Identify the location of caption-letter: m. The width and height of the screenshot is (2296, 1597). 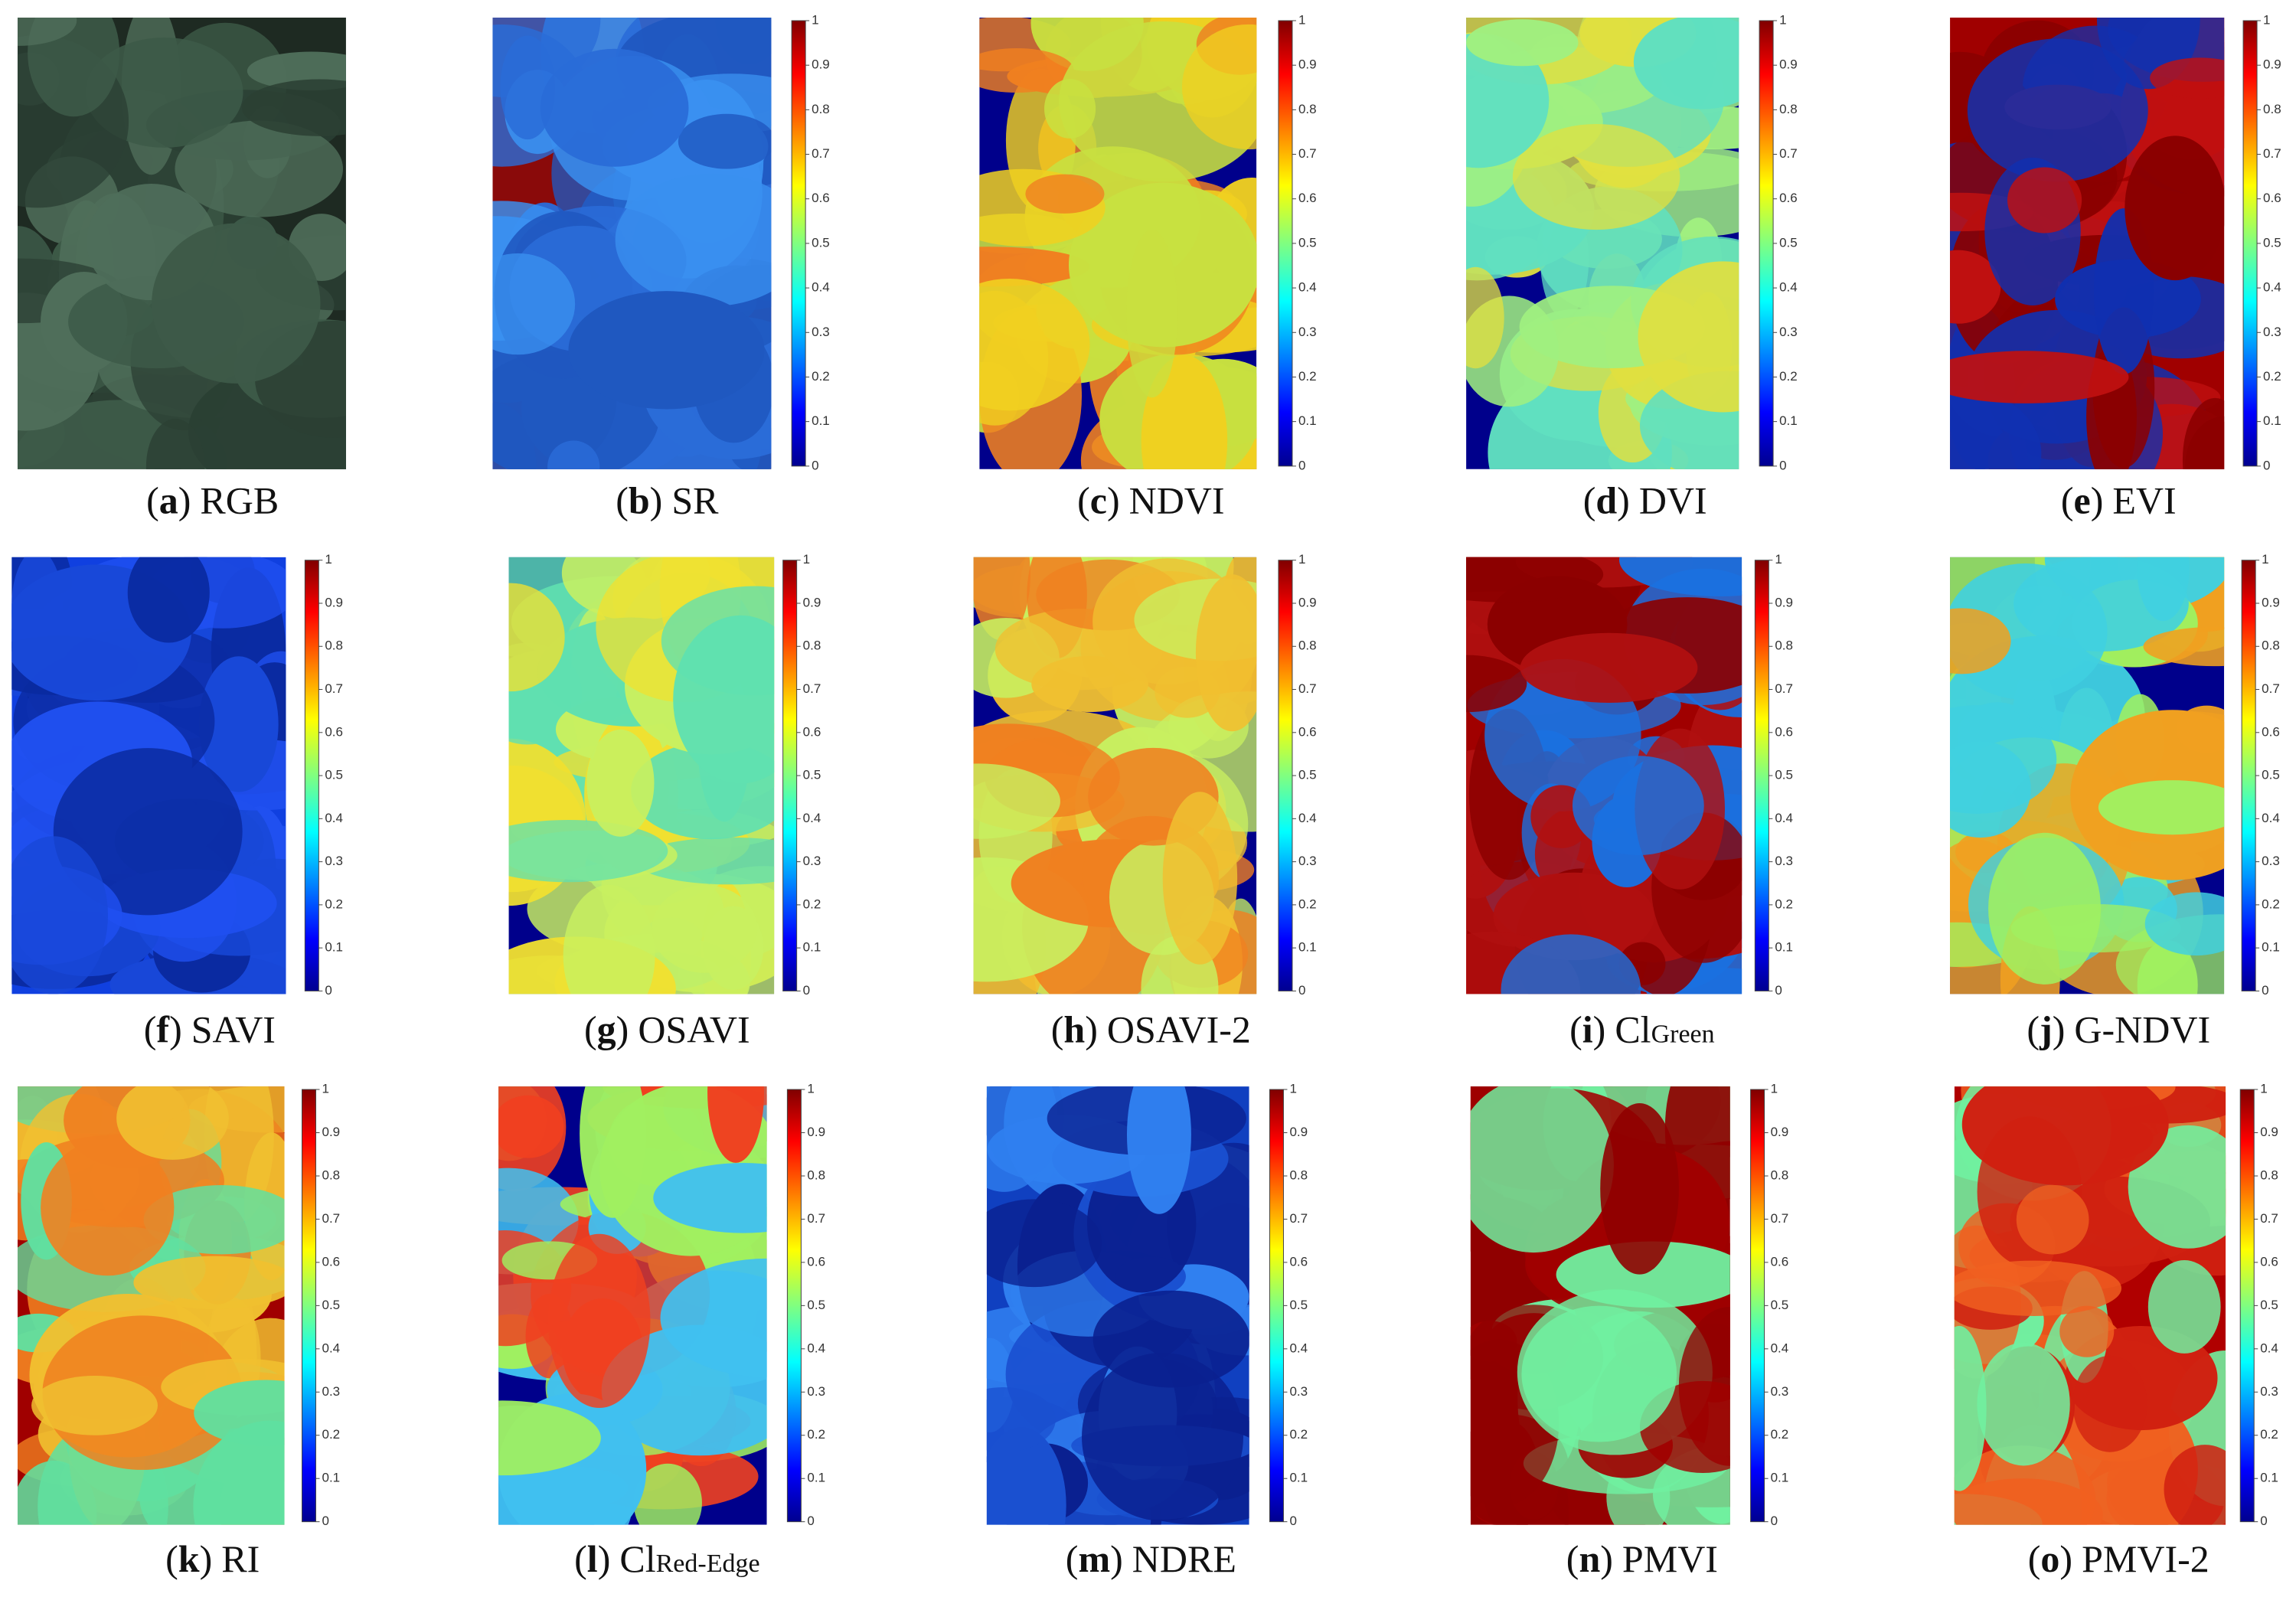
(1094, 1559).